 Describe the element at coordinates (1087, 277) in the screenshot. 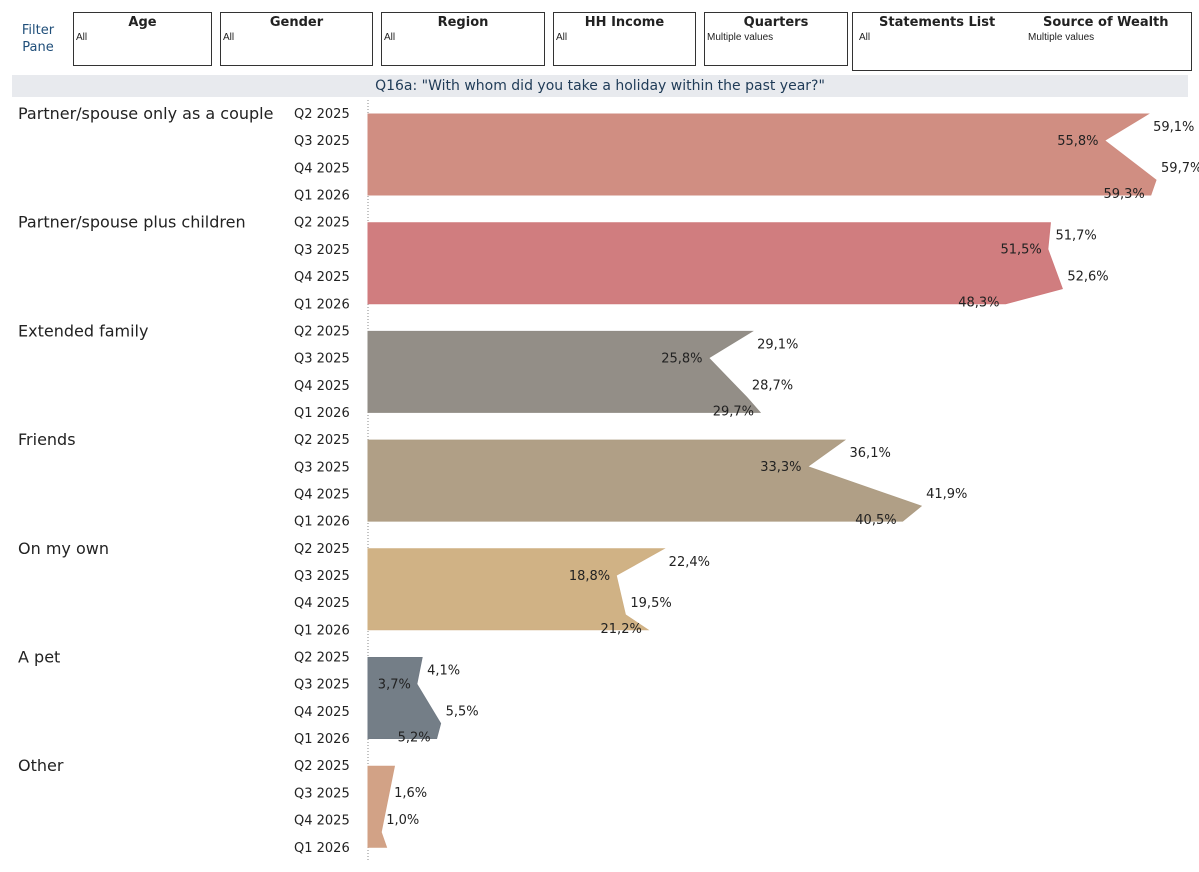

I see `value-label-1-2: 52,6%` at that location.